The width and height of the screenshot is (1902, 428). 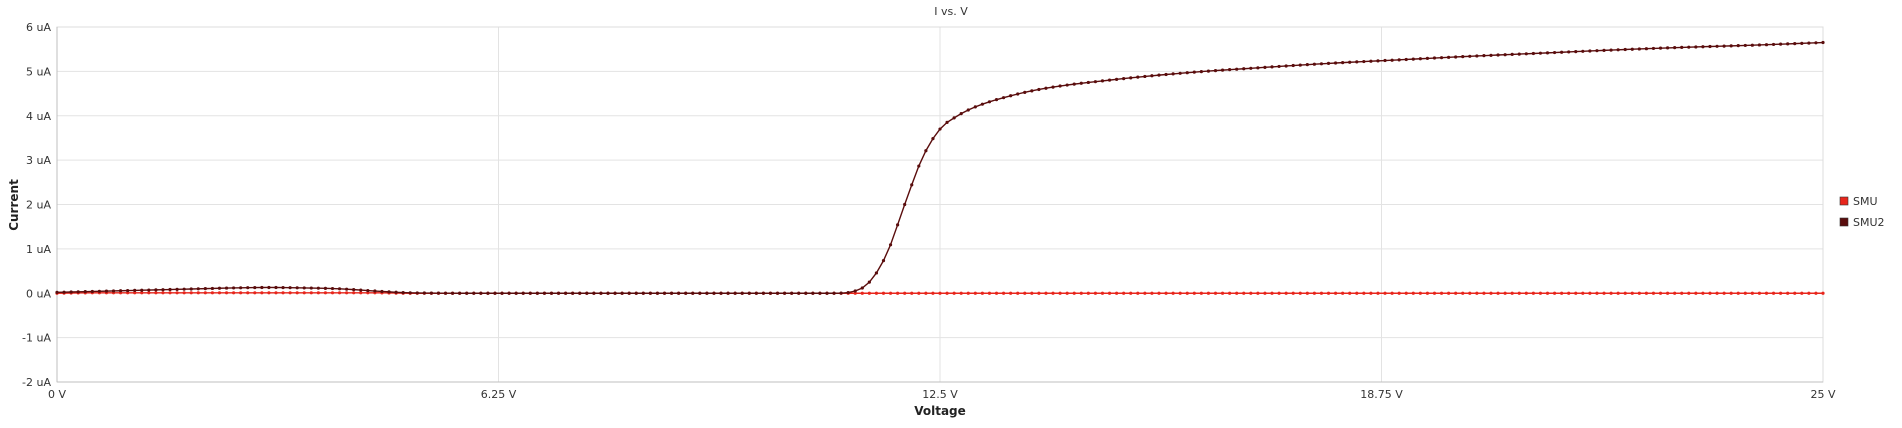 What do you see at coordinates (38, 160) in the screenshot?
I see `y-tick-label: 3 uA` at bounding box center [38, 160].